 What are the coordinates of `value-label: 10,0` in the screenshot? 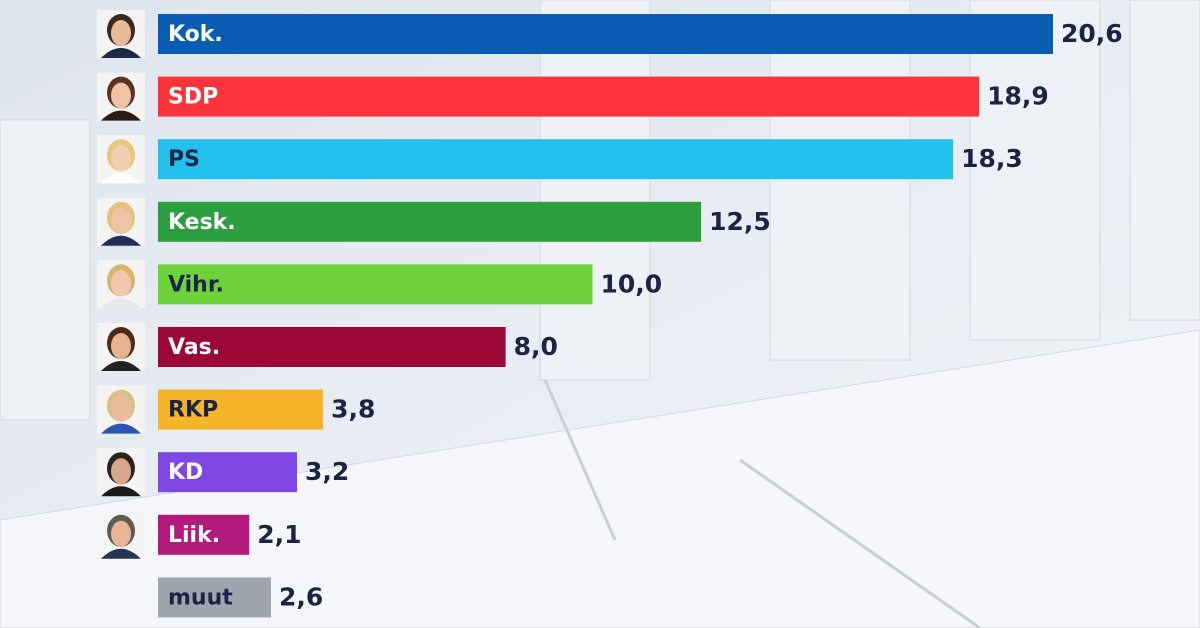 It's located at (631, 283).